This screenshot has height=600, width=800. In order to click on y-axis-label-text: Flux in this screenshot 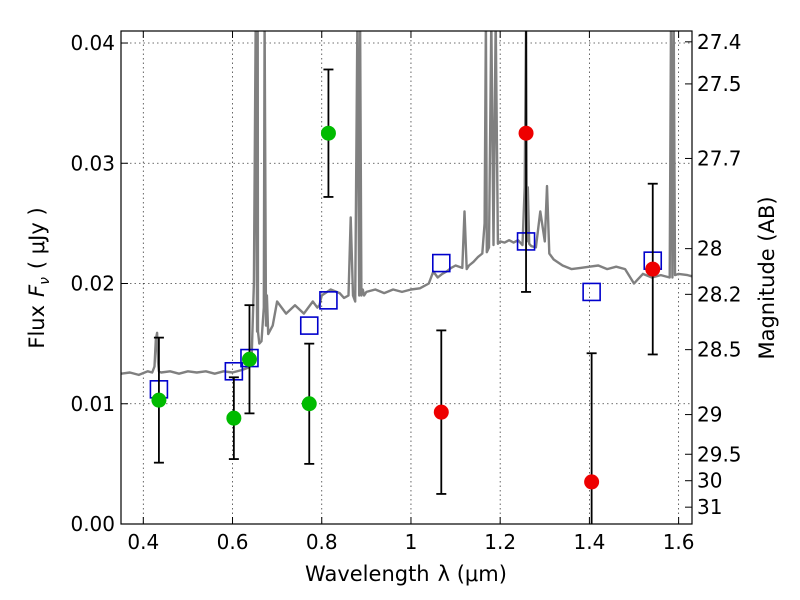, I will do `click(37, 327)`.